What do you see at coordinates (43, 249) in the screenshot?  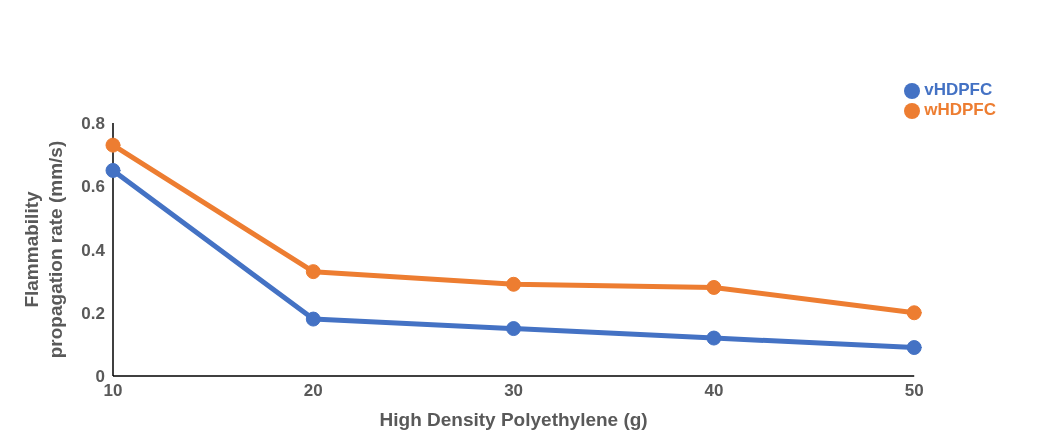 I see `y-axis-title: Flammability propagation rate (mm/s)` at bounding box center [43, 249].